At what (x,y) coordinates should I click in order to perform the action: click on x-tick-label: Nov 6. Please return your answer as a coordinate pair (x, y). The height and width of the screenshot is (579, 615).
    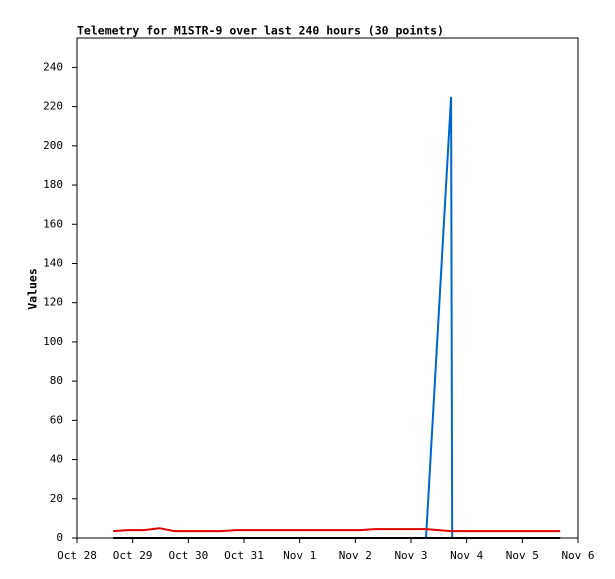
    Looking at the image, I should click on (577, 555).